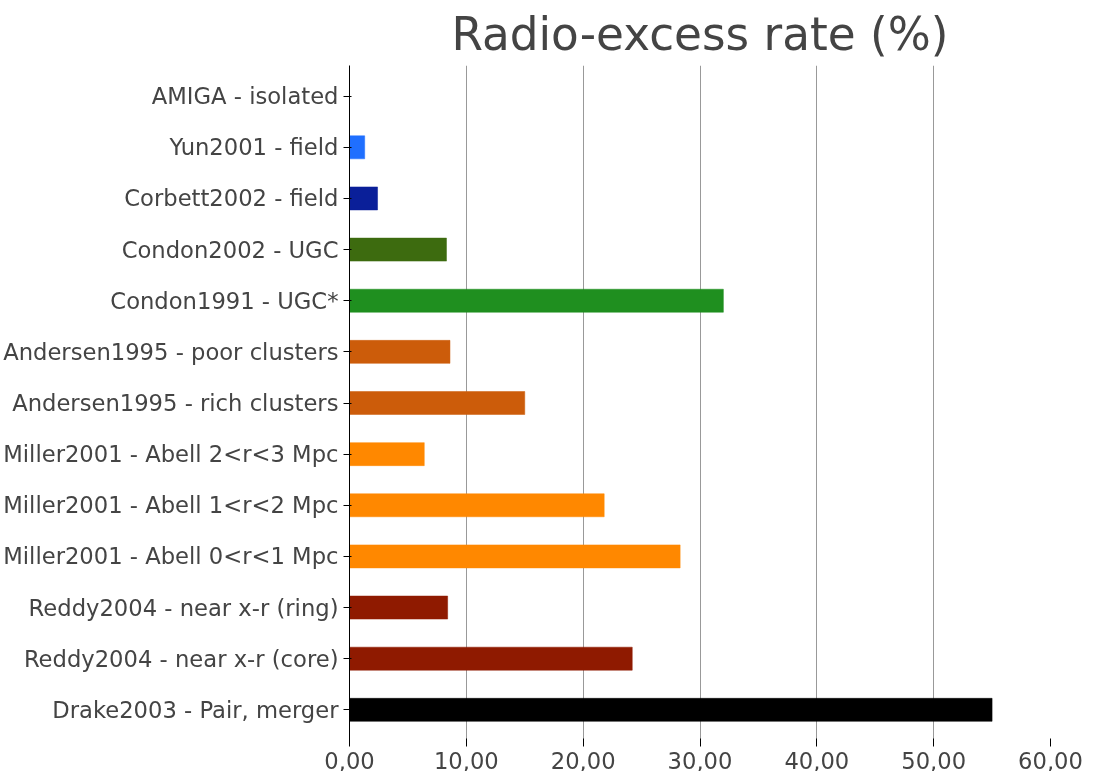 This screenshot has height=771, width=1100. What do you see at coordinates (700, 759) in the screenshot?
I see `x-tick-label: 30,00` at bounding box center [700, 759].